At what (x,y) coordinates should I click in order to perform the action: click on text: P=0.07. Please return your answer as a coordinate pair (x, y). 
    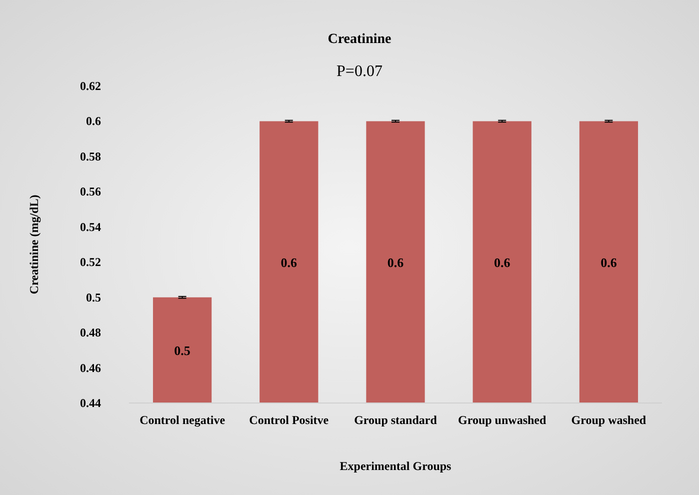
    Looking at the image, I should click on (359, 71).